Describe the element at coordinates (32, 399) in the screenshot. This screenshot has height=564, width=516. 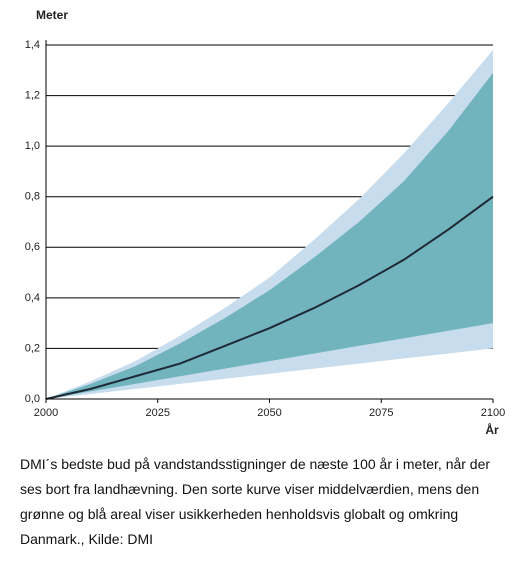
I see `y-tick-label: 0,0` at that location.